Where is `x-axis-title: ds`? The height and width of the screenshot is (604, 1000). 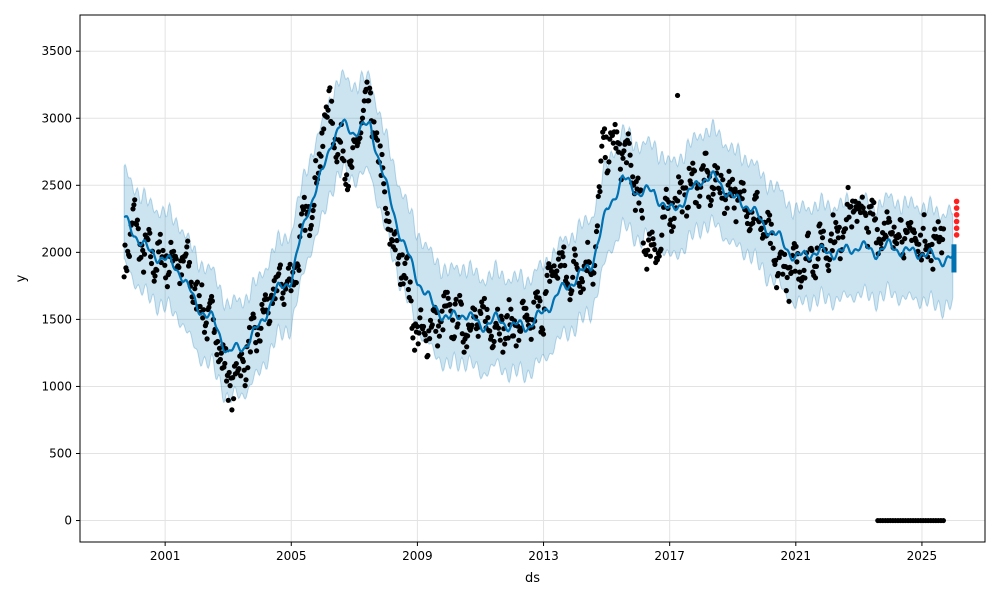 x-axis-title: ds is located at coordinates (532, 578).